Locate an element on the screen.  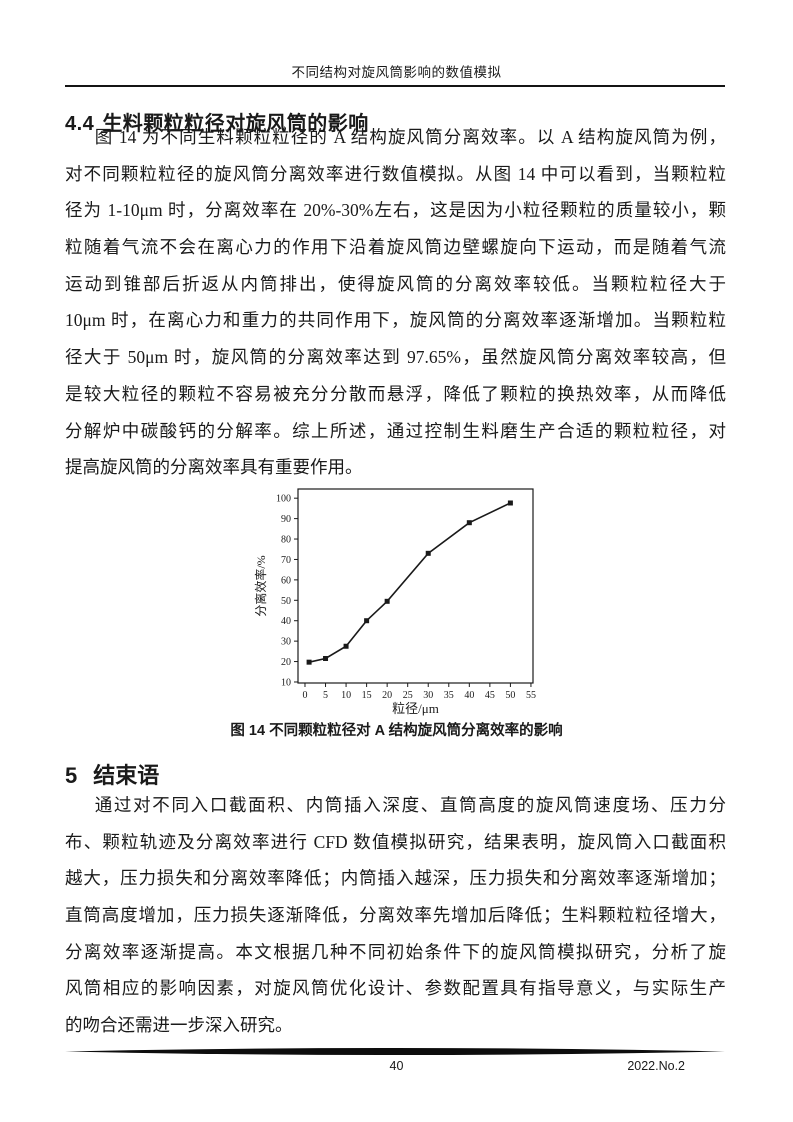
svg-text: 80 is located at coordinates (286, 540).